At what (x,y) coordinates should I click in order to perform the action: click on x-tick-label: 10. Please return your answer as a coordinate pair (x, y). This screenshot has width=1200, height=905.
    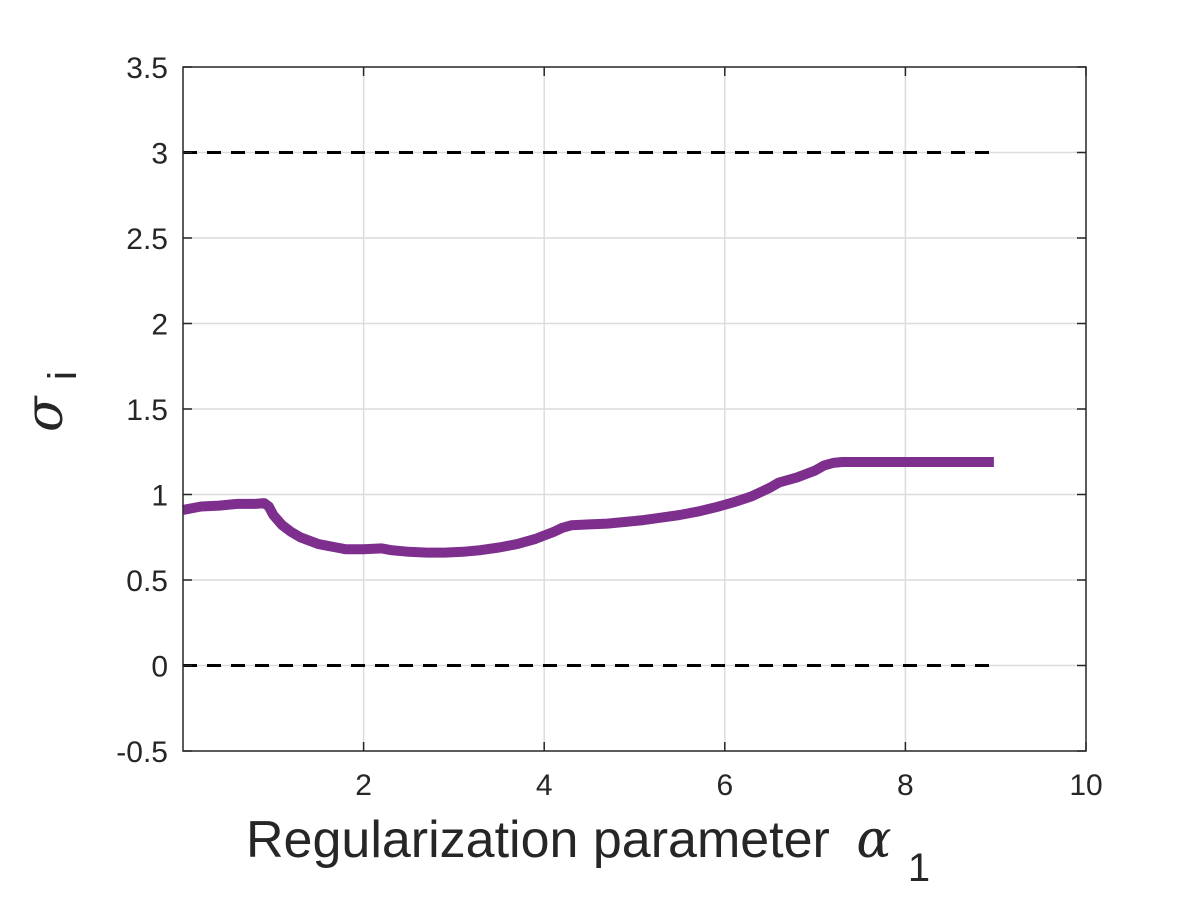
    Looking at the image, I should click on (1085, 785).